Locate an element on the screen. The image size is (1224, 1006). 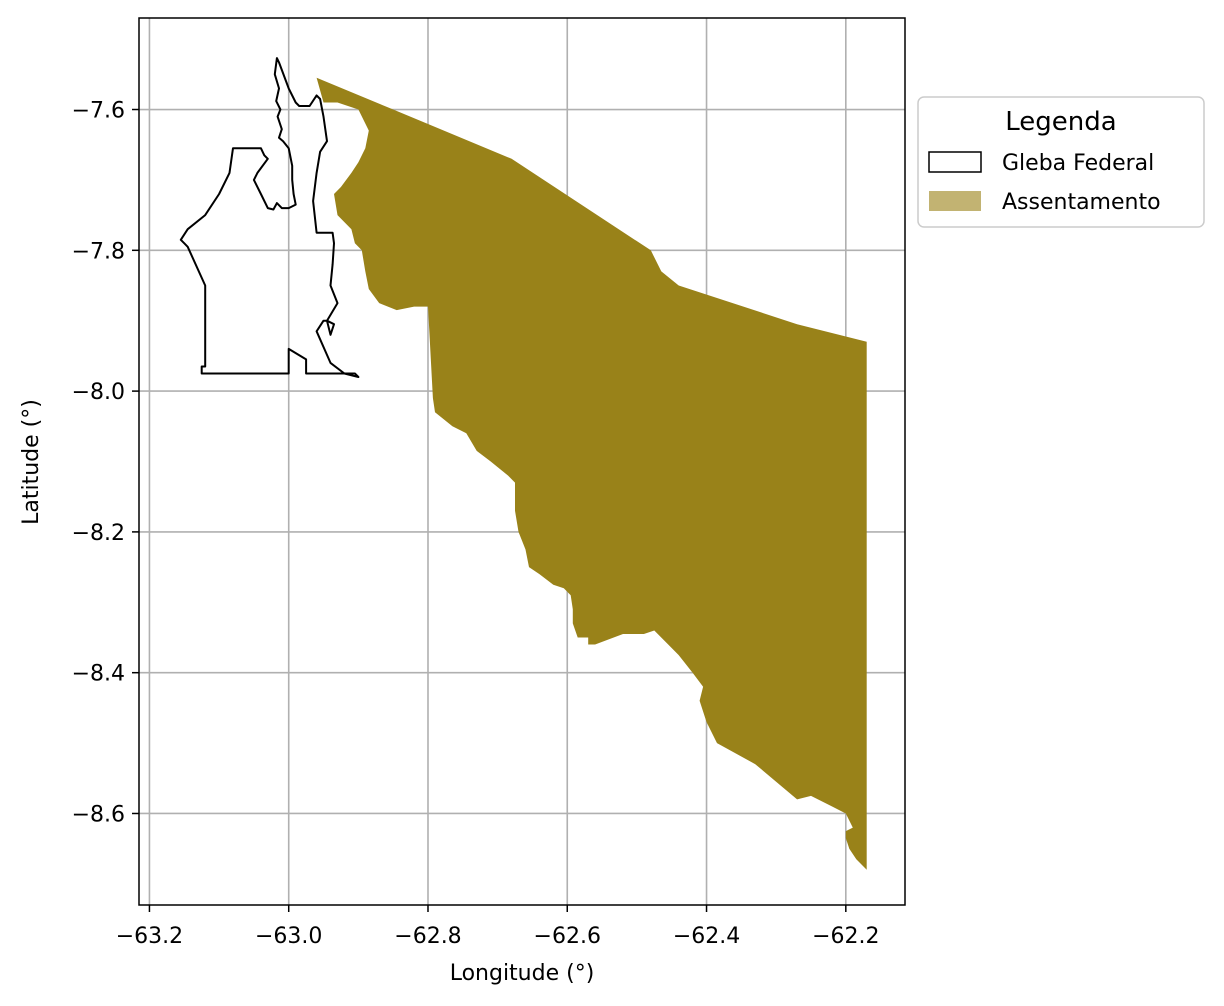
y-tick-label: −8.0 is located at coordinates (98, 392).